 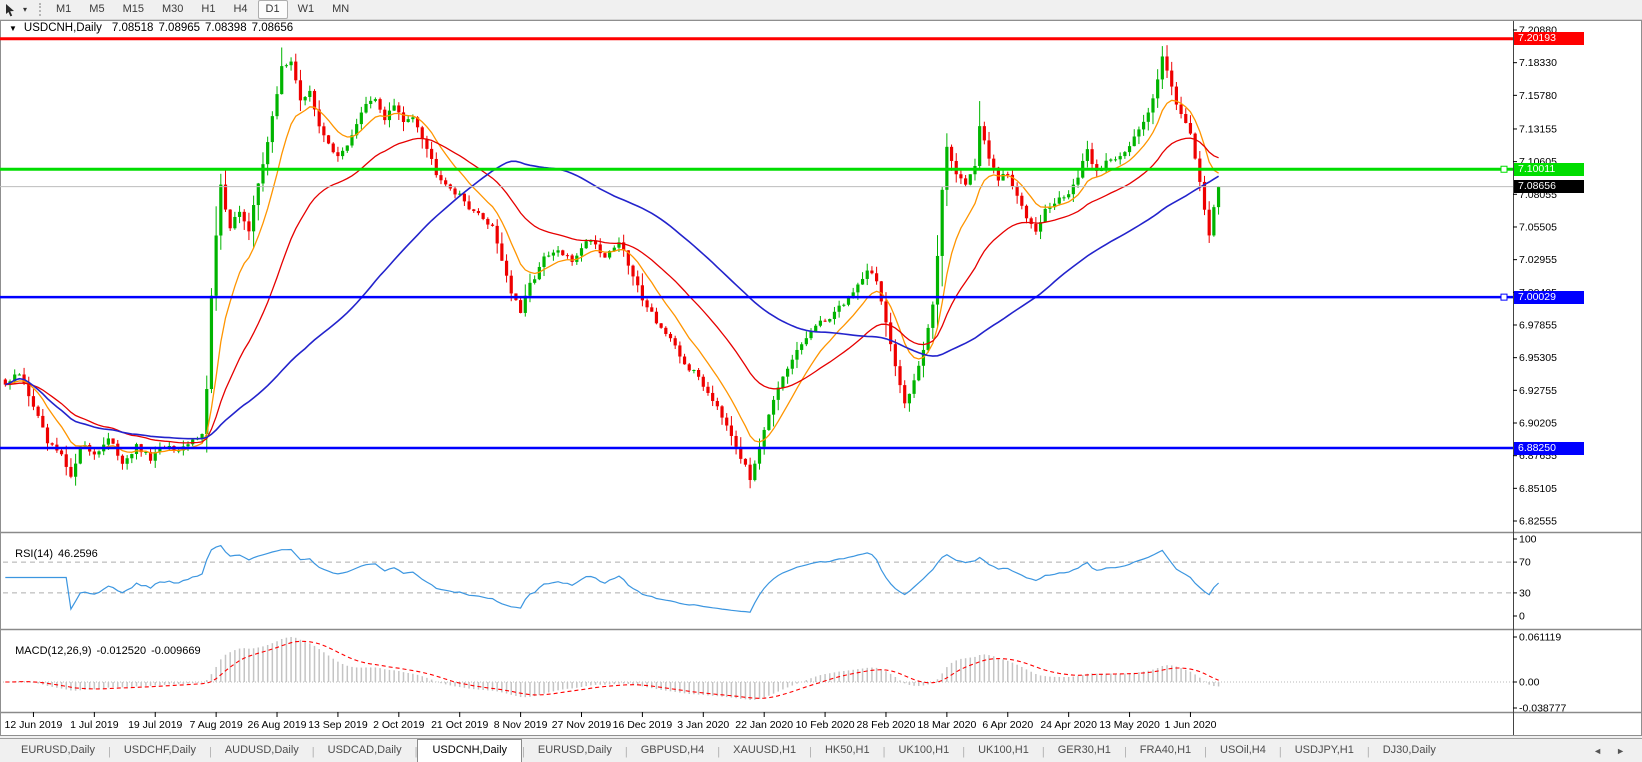 What do you see at coordinates (1084, 750) in the screenshot?
I see `tab-ger30-h1: GER30,H1` at bounding box center [1084, 750].